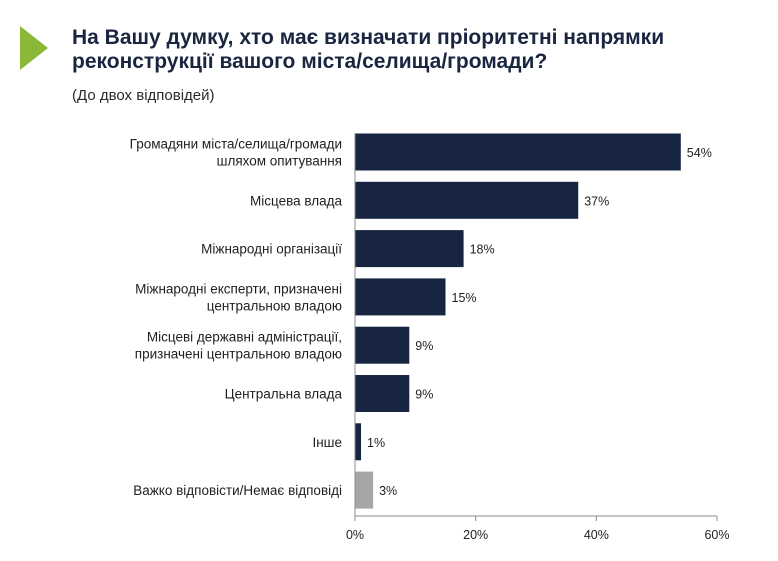  What do you see at coordinates (596, 535) in the screenshot?
I see `x-tick-label-2: 40%` at bounding box center [596, 535].